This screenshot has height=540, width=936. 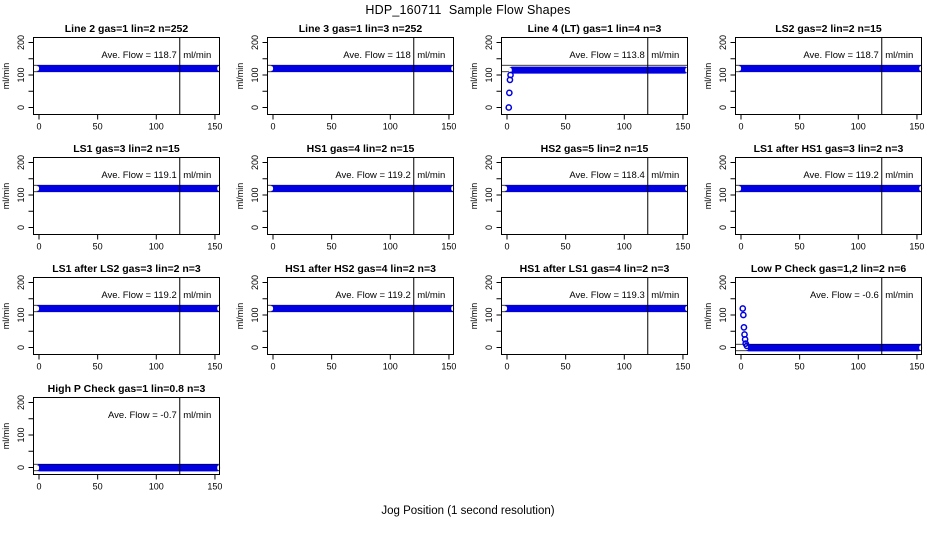 I want to click on panel-title: Low P Check gas=1,2 lin=2 n=6, so click(x=828, y=269).